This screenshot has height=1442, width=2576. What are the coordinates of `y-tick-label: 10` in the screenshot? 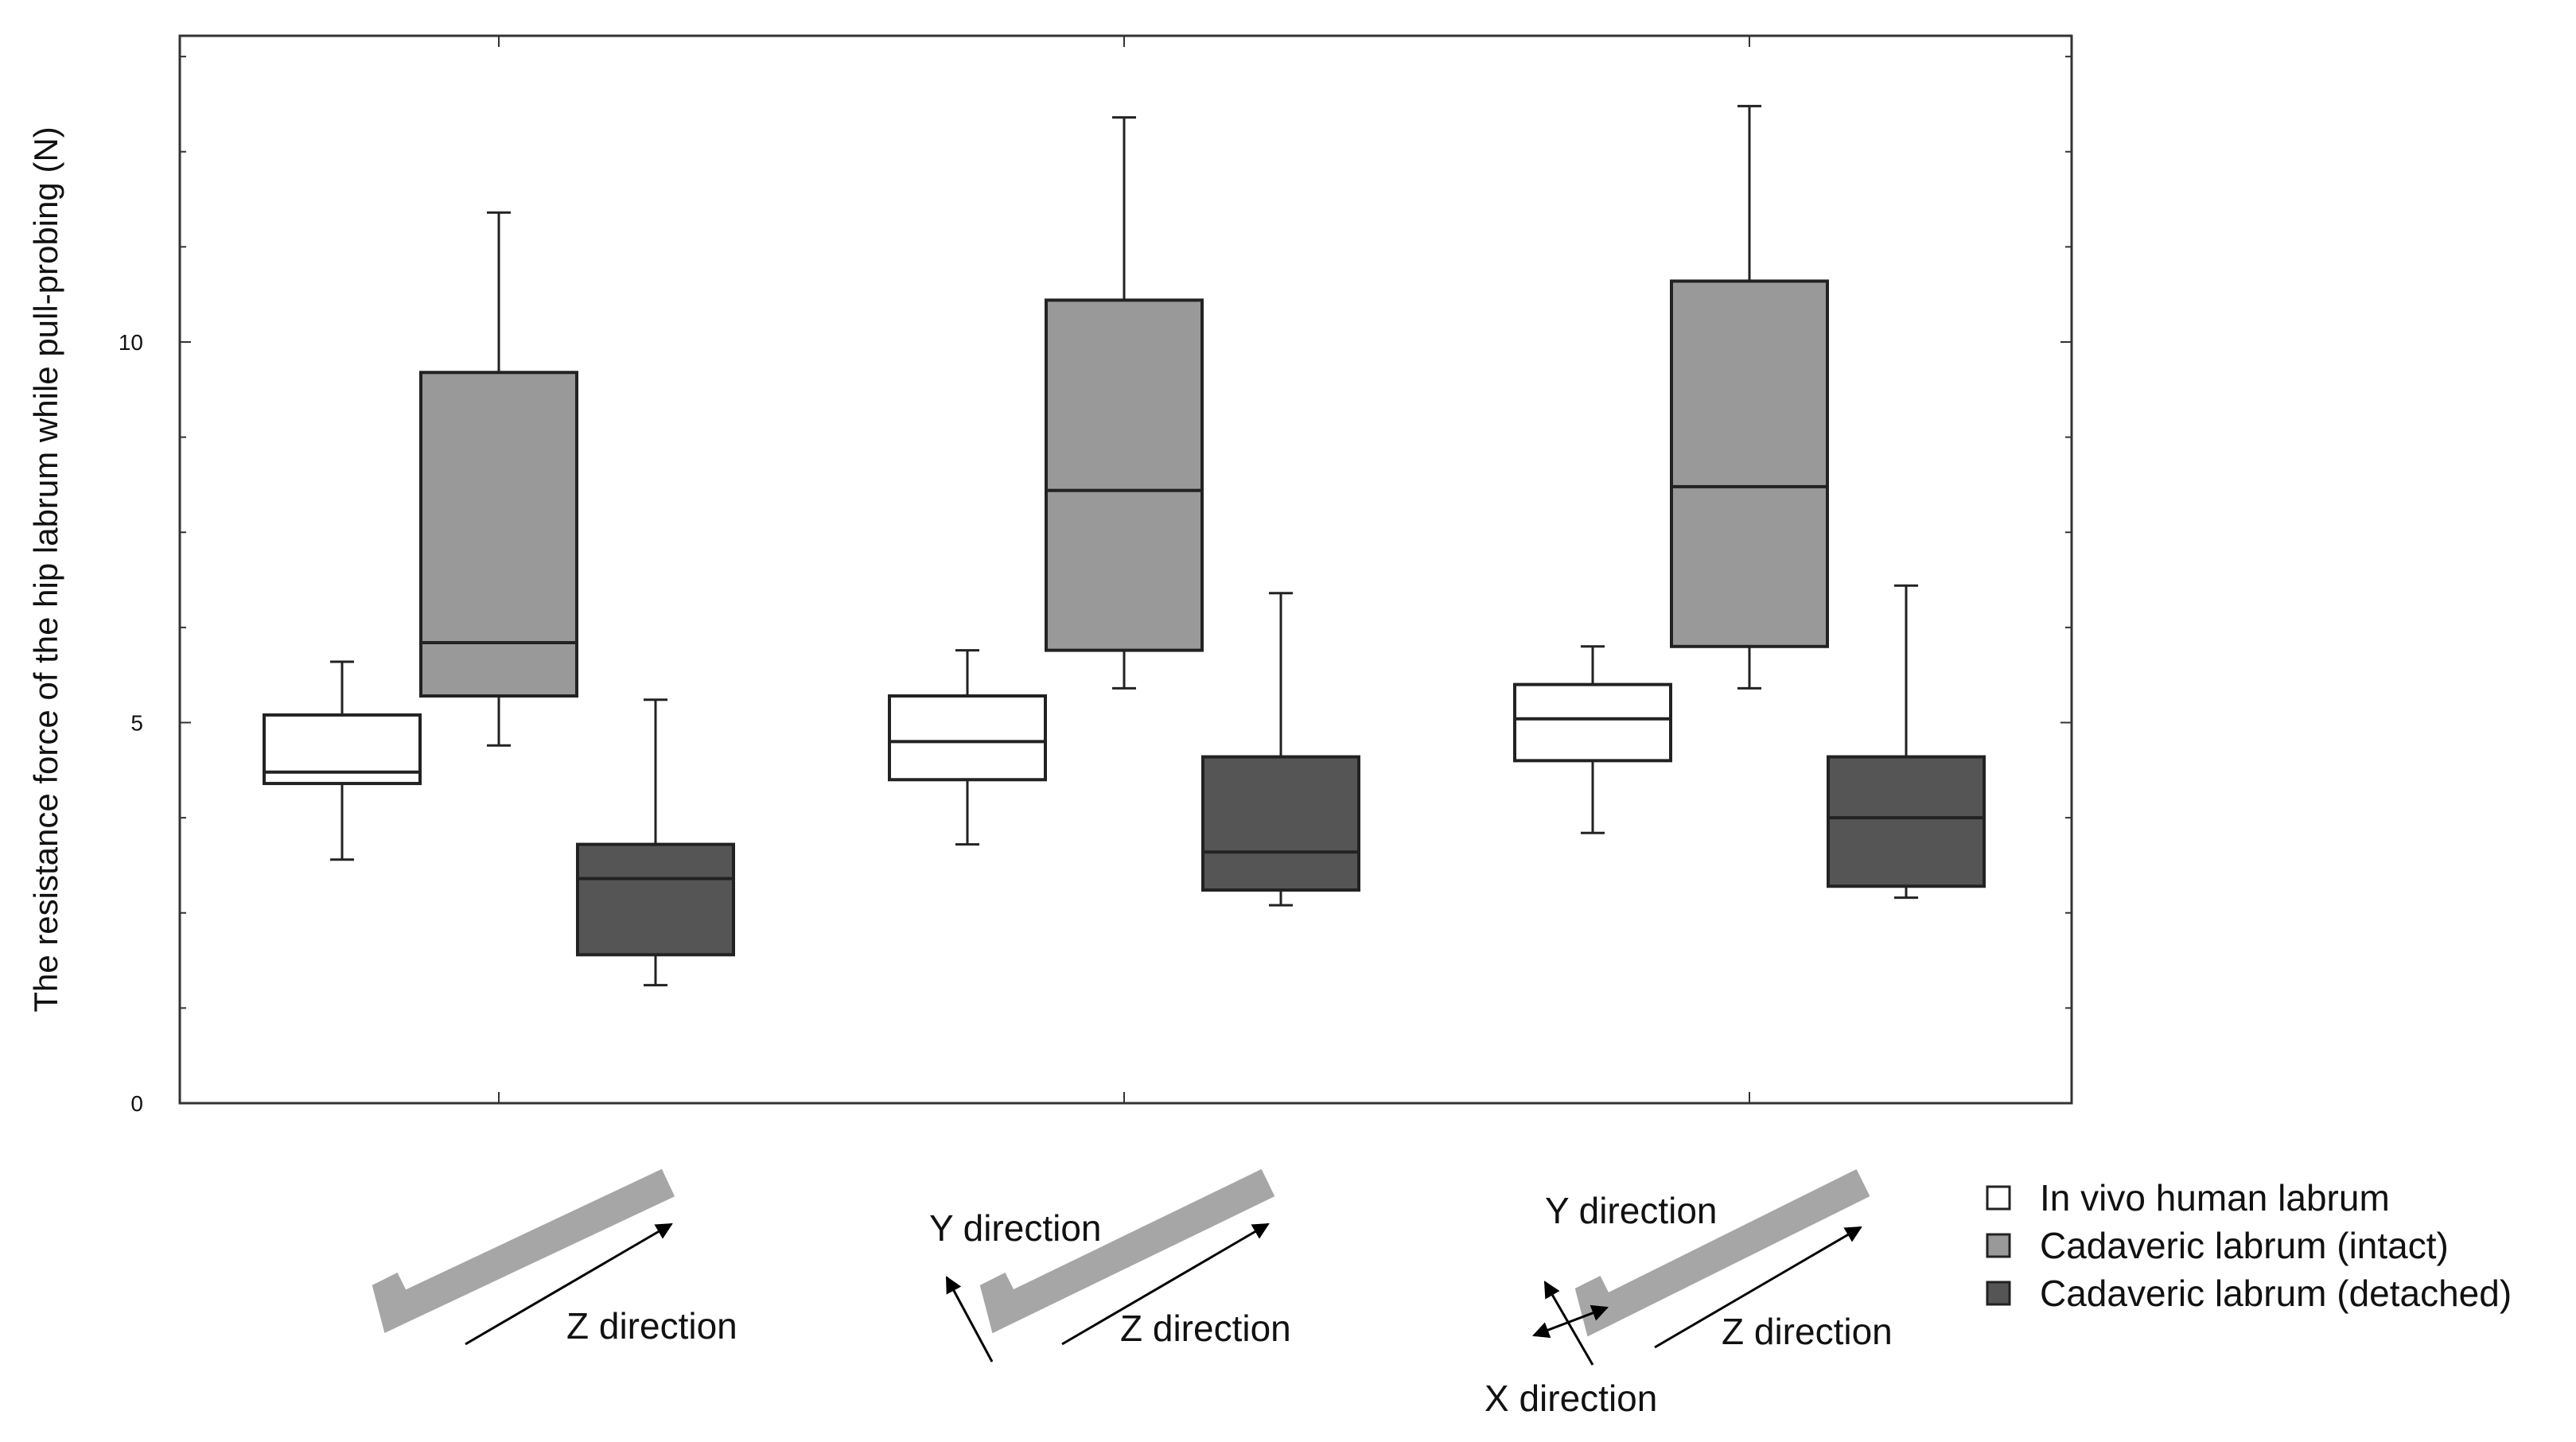 It's located at (131, 342).